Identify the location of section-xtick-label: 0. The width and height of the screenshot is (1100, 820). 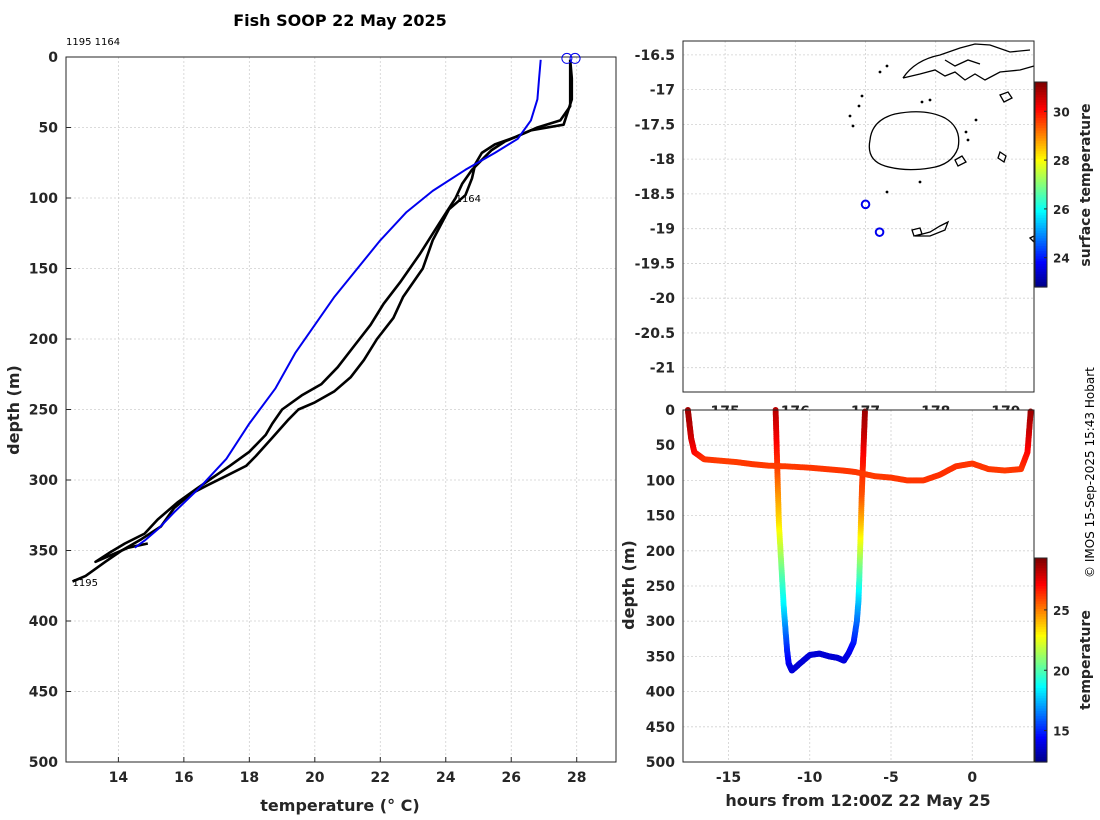
(972, 778).